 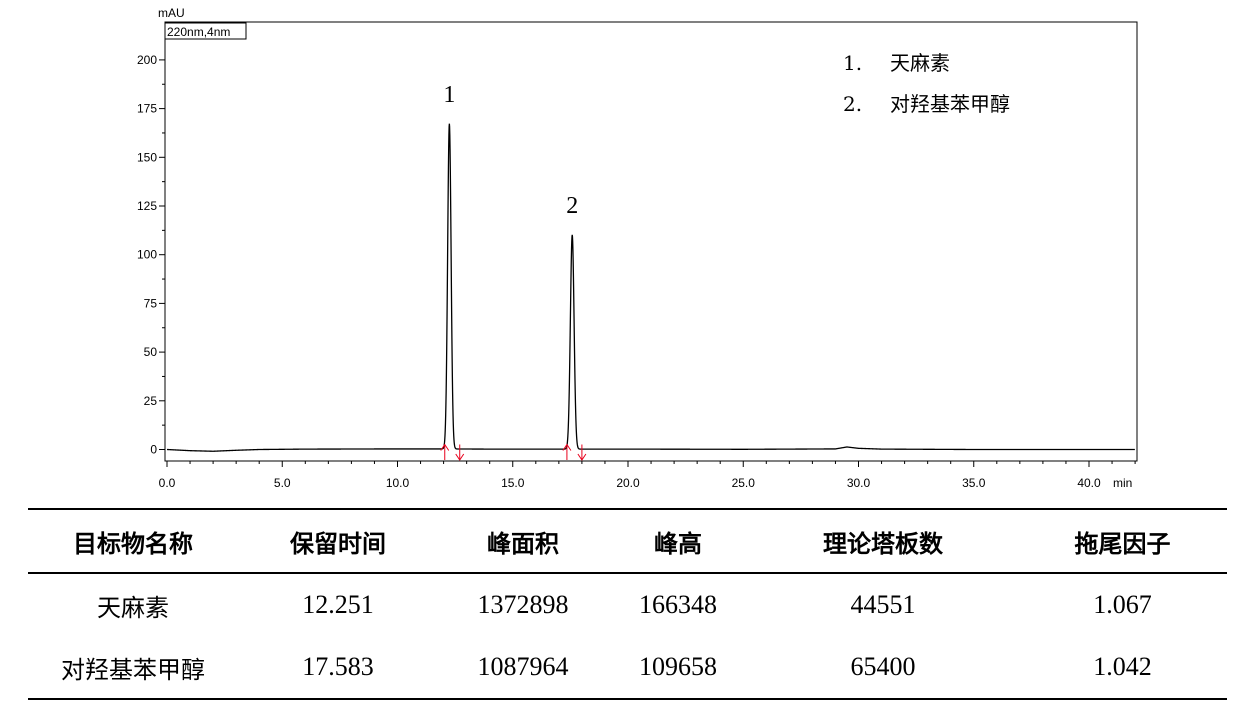 What do you see at coordinates (883, 668) in the screenshot?
I see `cell-theoretical-plates: 65400` at bounding box center [883, 668].